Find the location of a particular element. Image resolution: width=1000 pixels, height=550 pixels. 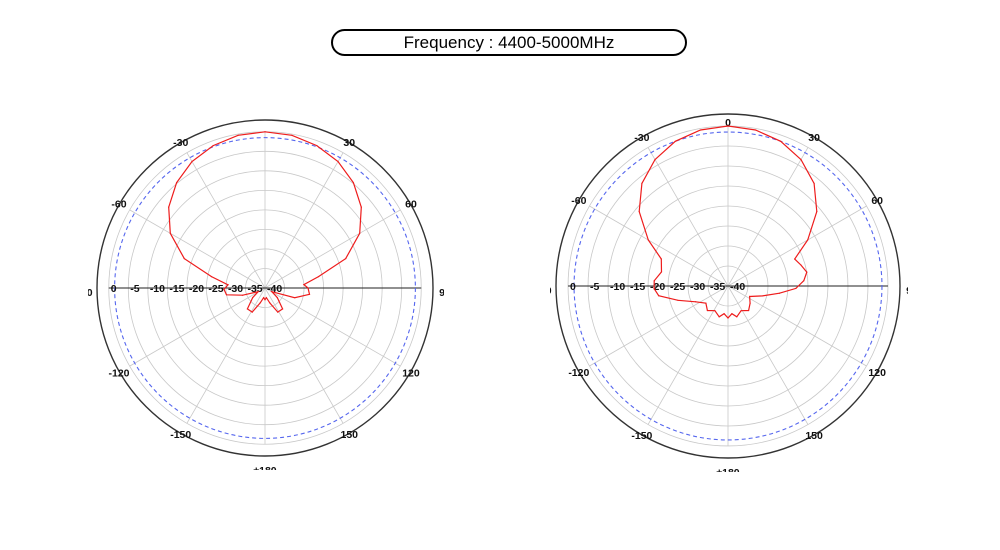

angle-tick-label: -60 is located at coordinates (578, 201).